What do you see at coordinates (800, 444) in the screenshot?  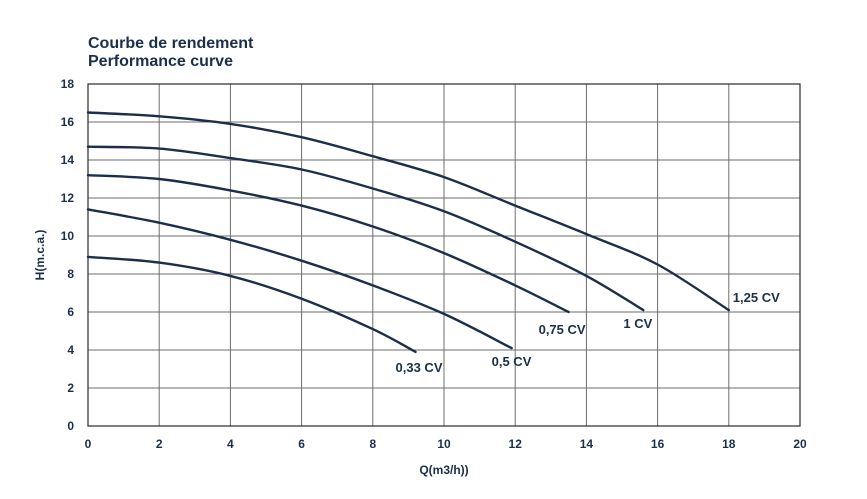 I see `x-tick-label: 20` at bounding box center [800, 444].